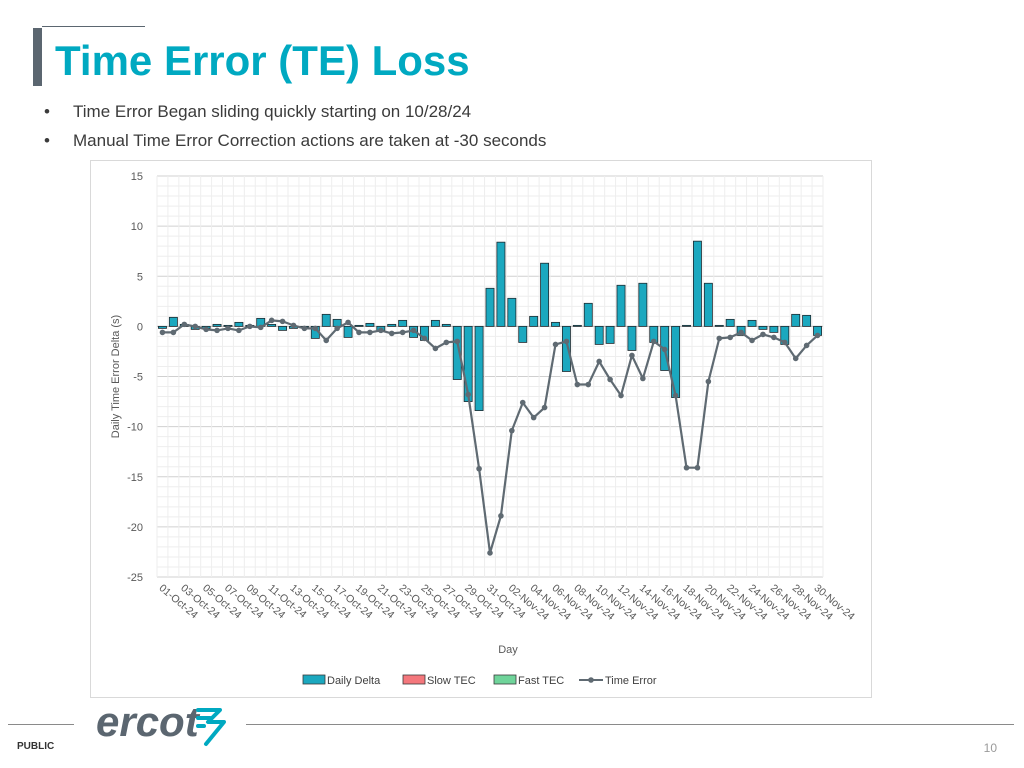 This screenshot has width=1024, height=768. Describe the element at coordinates (137, 227) in the screenshot. I see `y-tick-label: 10` at that location.